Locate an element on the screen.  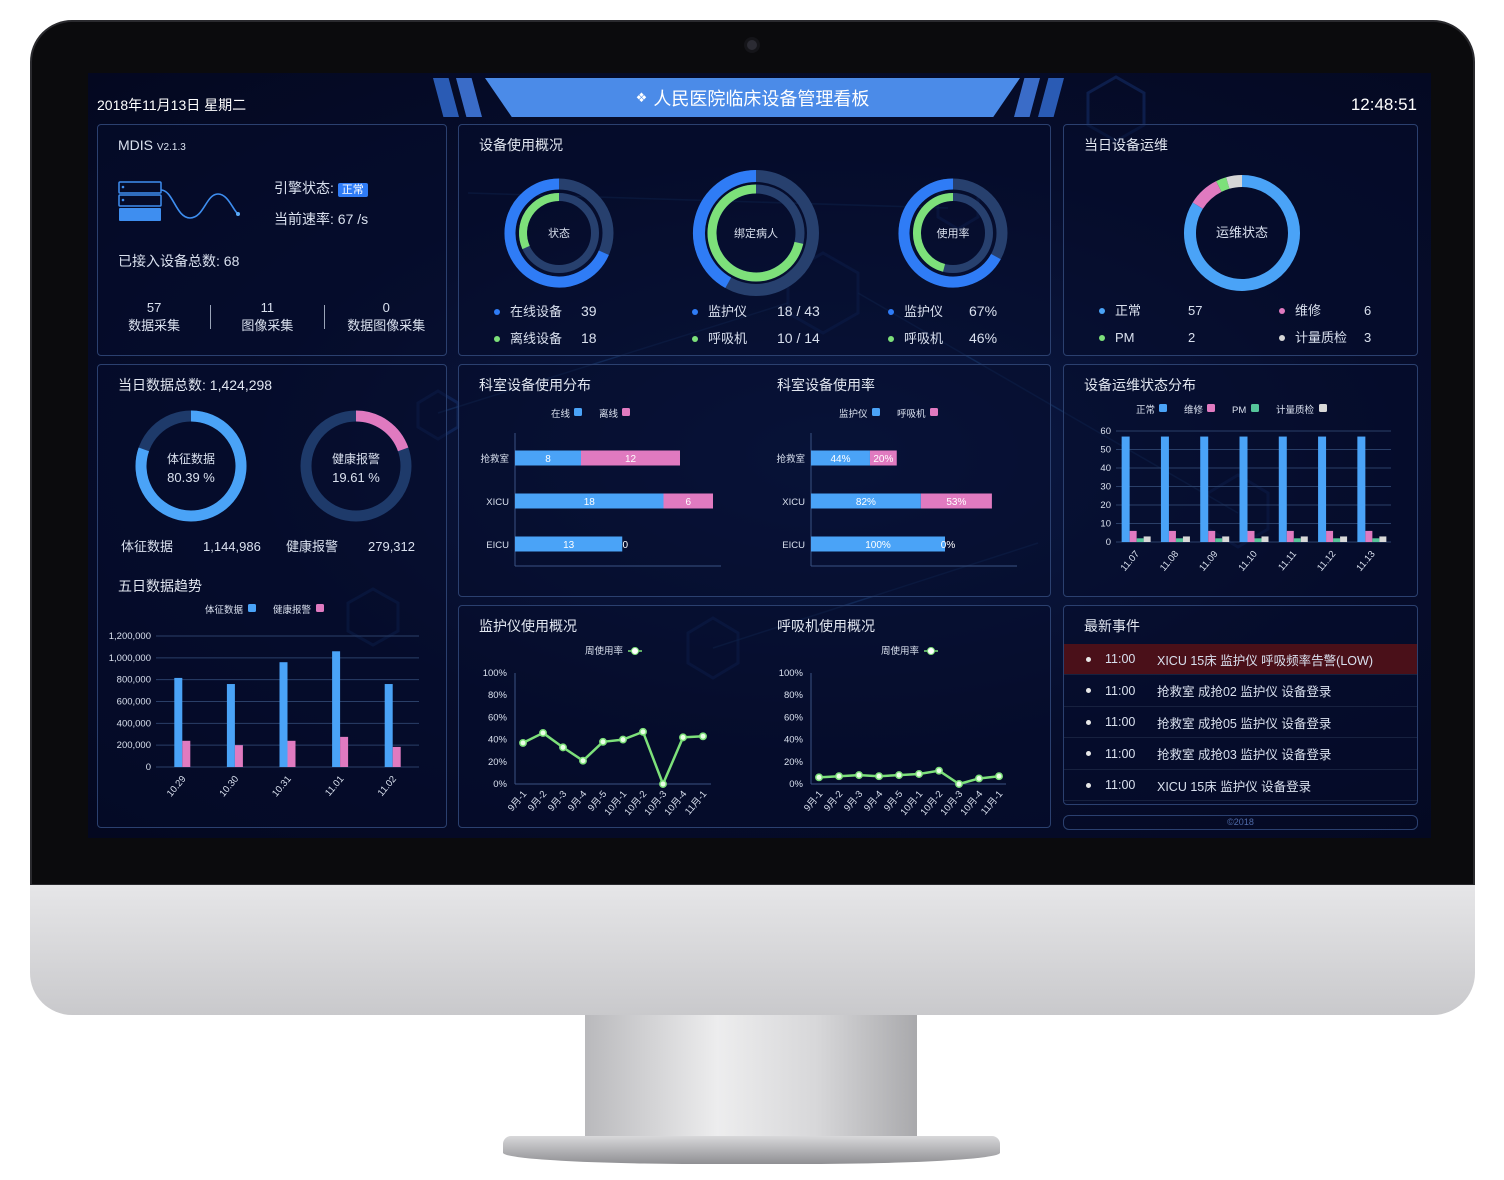
x-tick-label: 9月-2 is located at coordinates (833, 801).